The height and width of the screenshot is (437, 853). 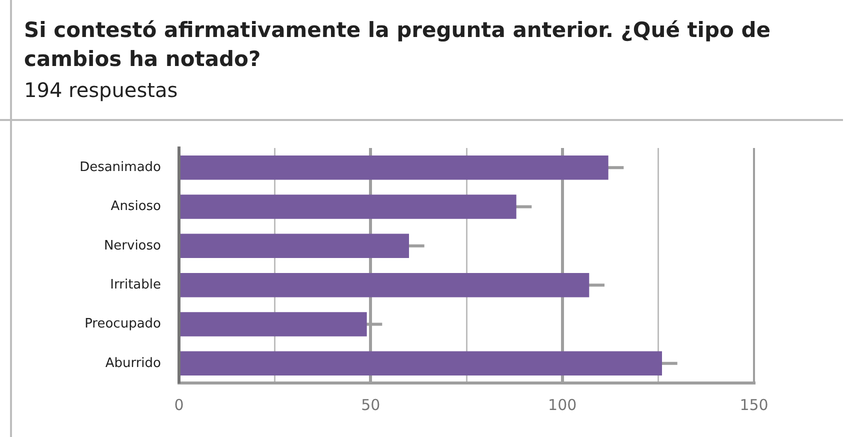 I want to click on y-tick-label: Desanimado, so click(x=121, y=167).